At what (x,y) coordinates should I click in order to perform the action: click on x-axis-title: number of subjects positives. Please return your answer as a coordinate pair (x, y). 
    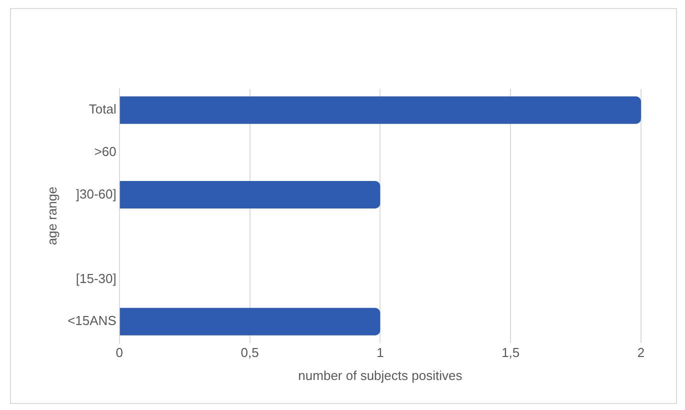
    Looking at the image, I should click on (380, 375).